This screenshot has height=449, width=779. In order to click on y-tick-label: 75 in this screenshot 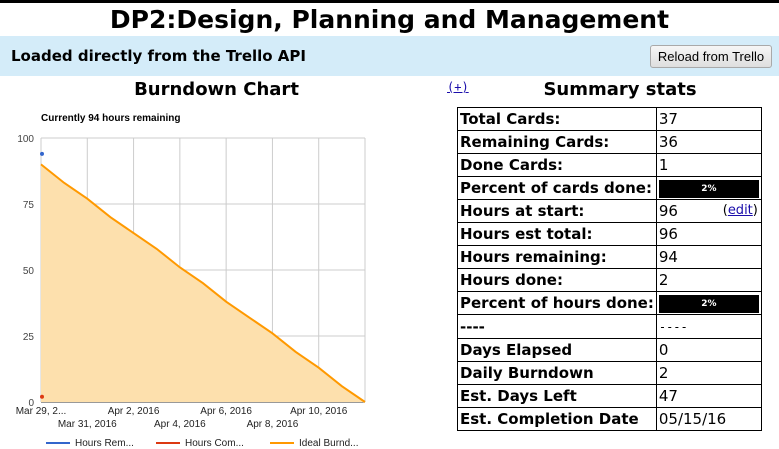, I will do `click(29, 205)`.